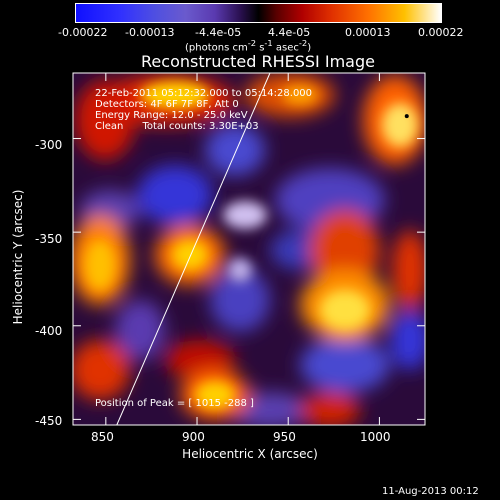 The height and width of the screenshot is (500, 500). I want to click on colorbar-tick: -0.00013, so click(150, 32).